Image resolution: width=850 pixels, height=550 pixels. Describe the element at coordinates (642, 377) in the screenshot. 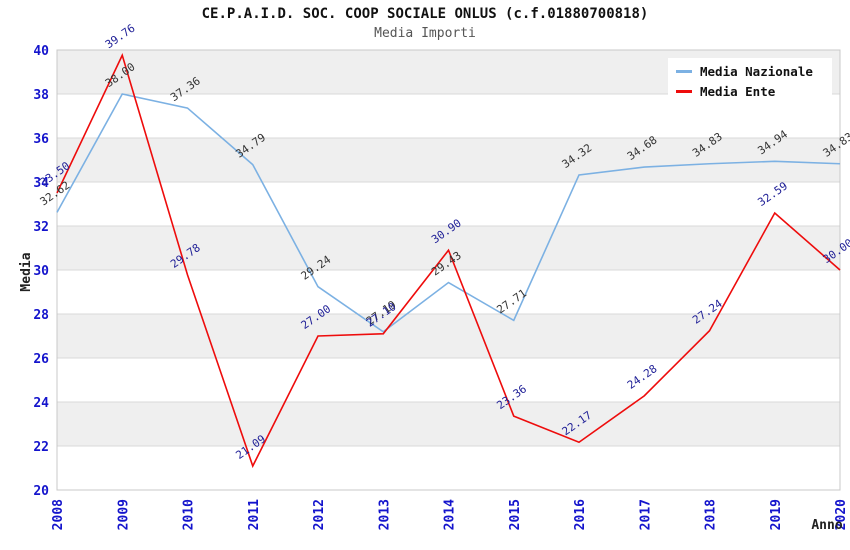

I see `data-point-label: 24.28` at that location.